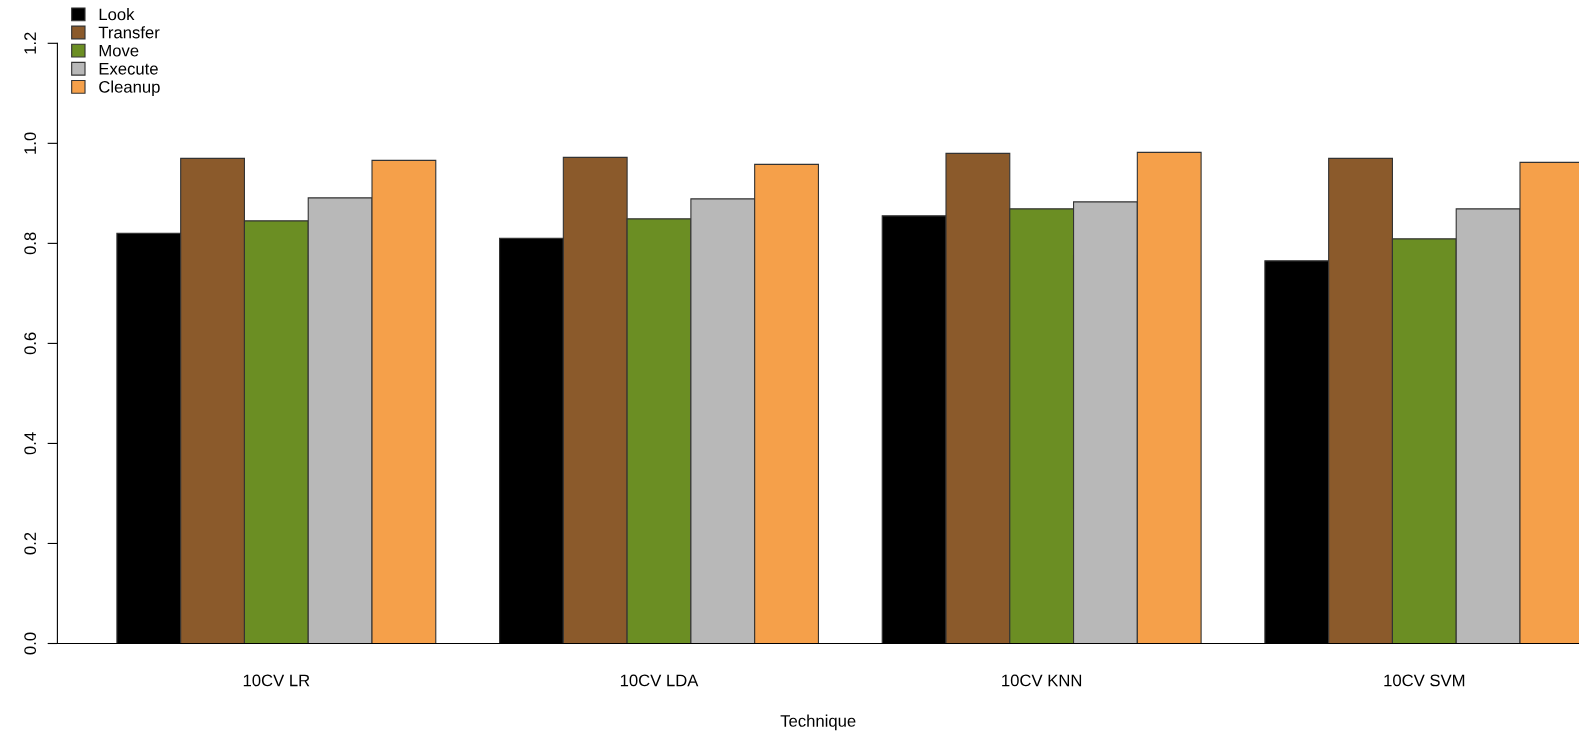 Image resolution: width=1579 pixels, height=736 pixels. Describe the element at coordinates (30, 243) in the screenshot. I see `y-tick-label: 0.8` at that location.